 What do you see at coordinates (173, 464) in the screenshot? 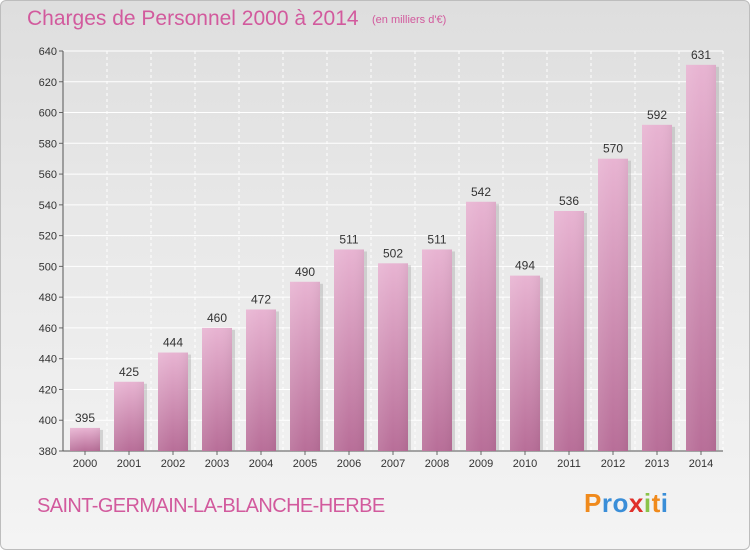
I see `x-tick-label: 2002` at bounding box center [173, 464].